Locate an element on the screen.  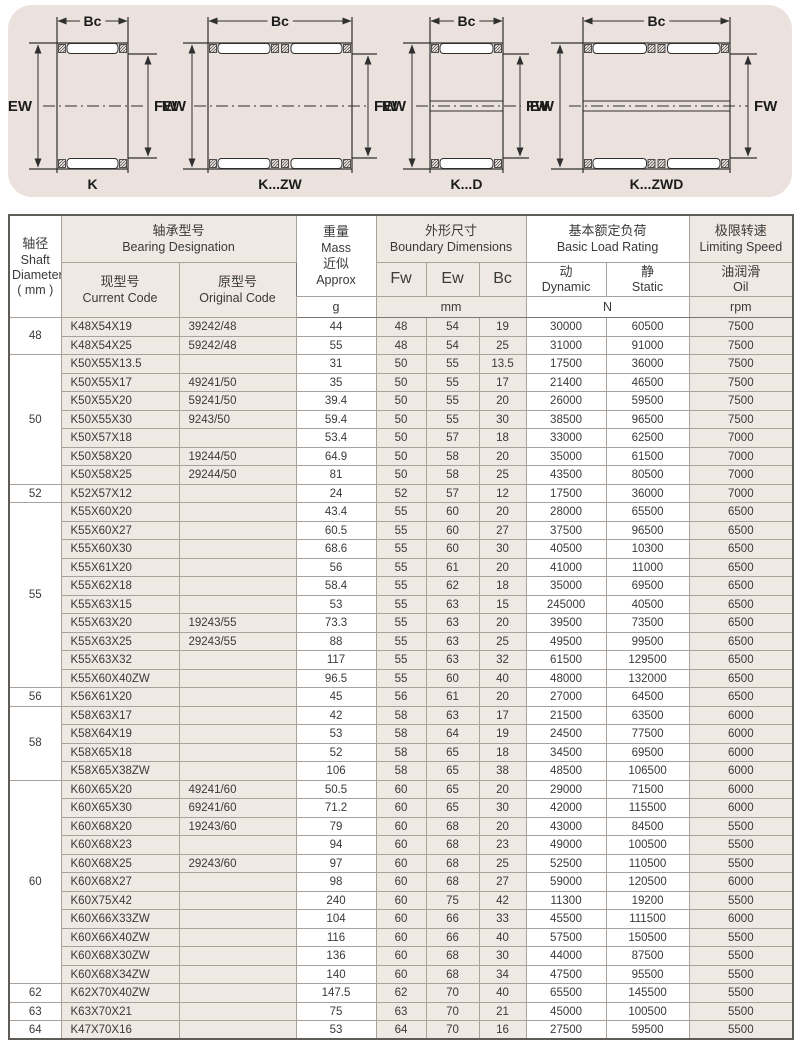
static-load-cell: 115500 is located at coordinates (647, 808).